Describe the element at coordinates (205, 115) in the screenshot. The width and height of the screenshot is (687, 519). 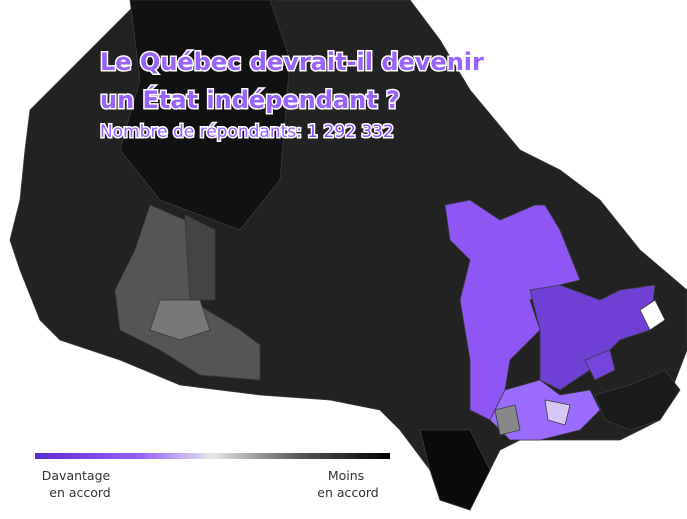
I see `north-dark` at that location.